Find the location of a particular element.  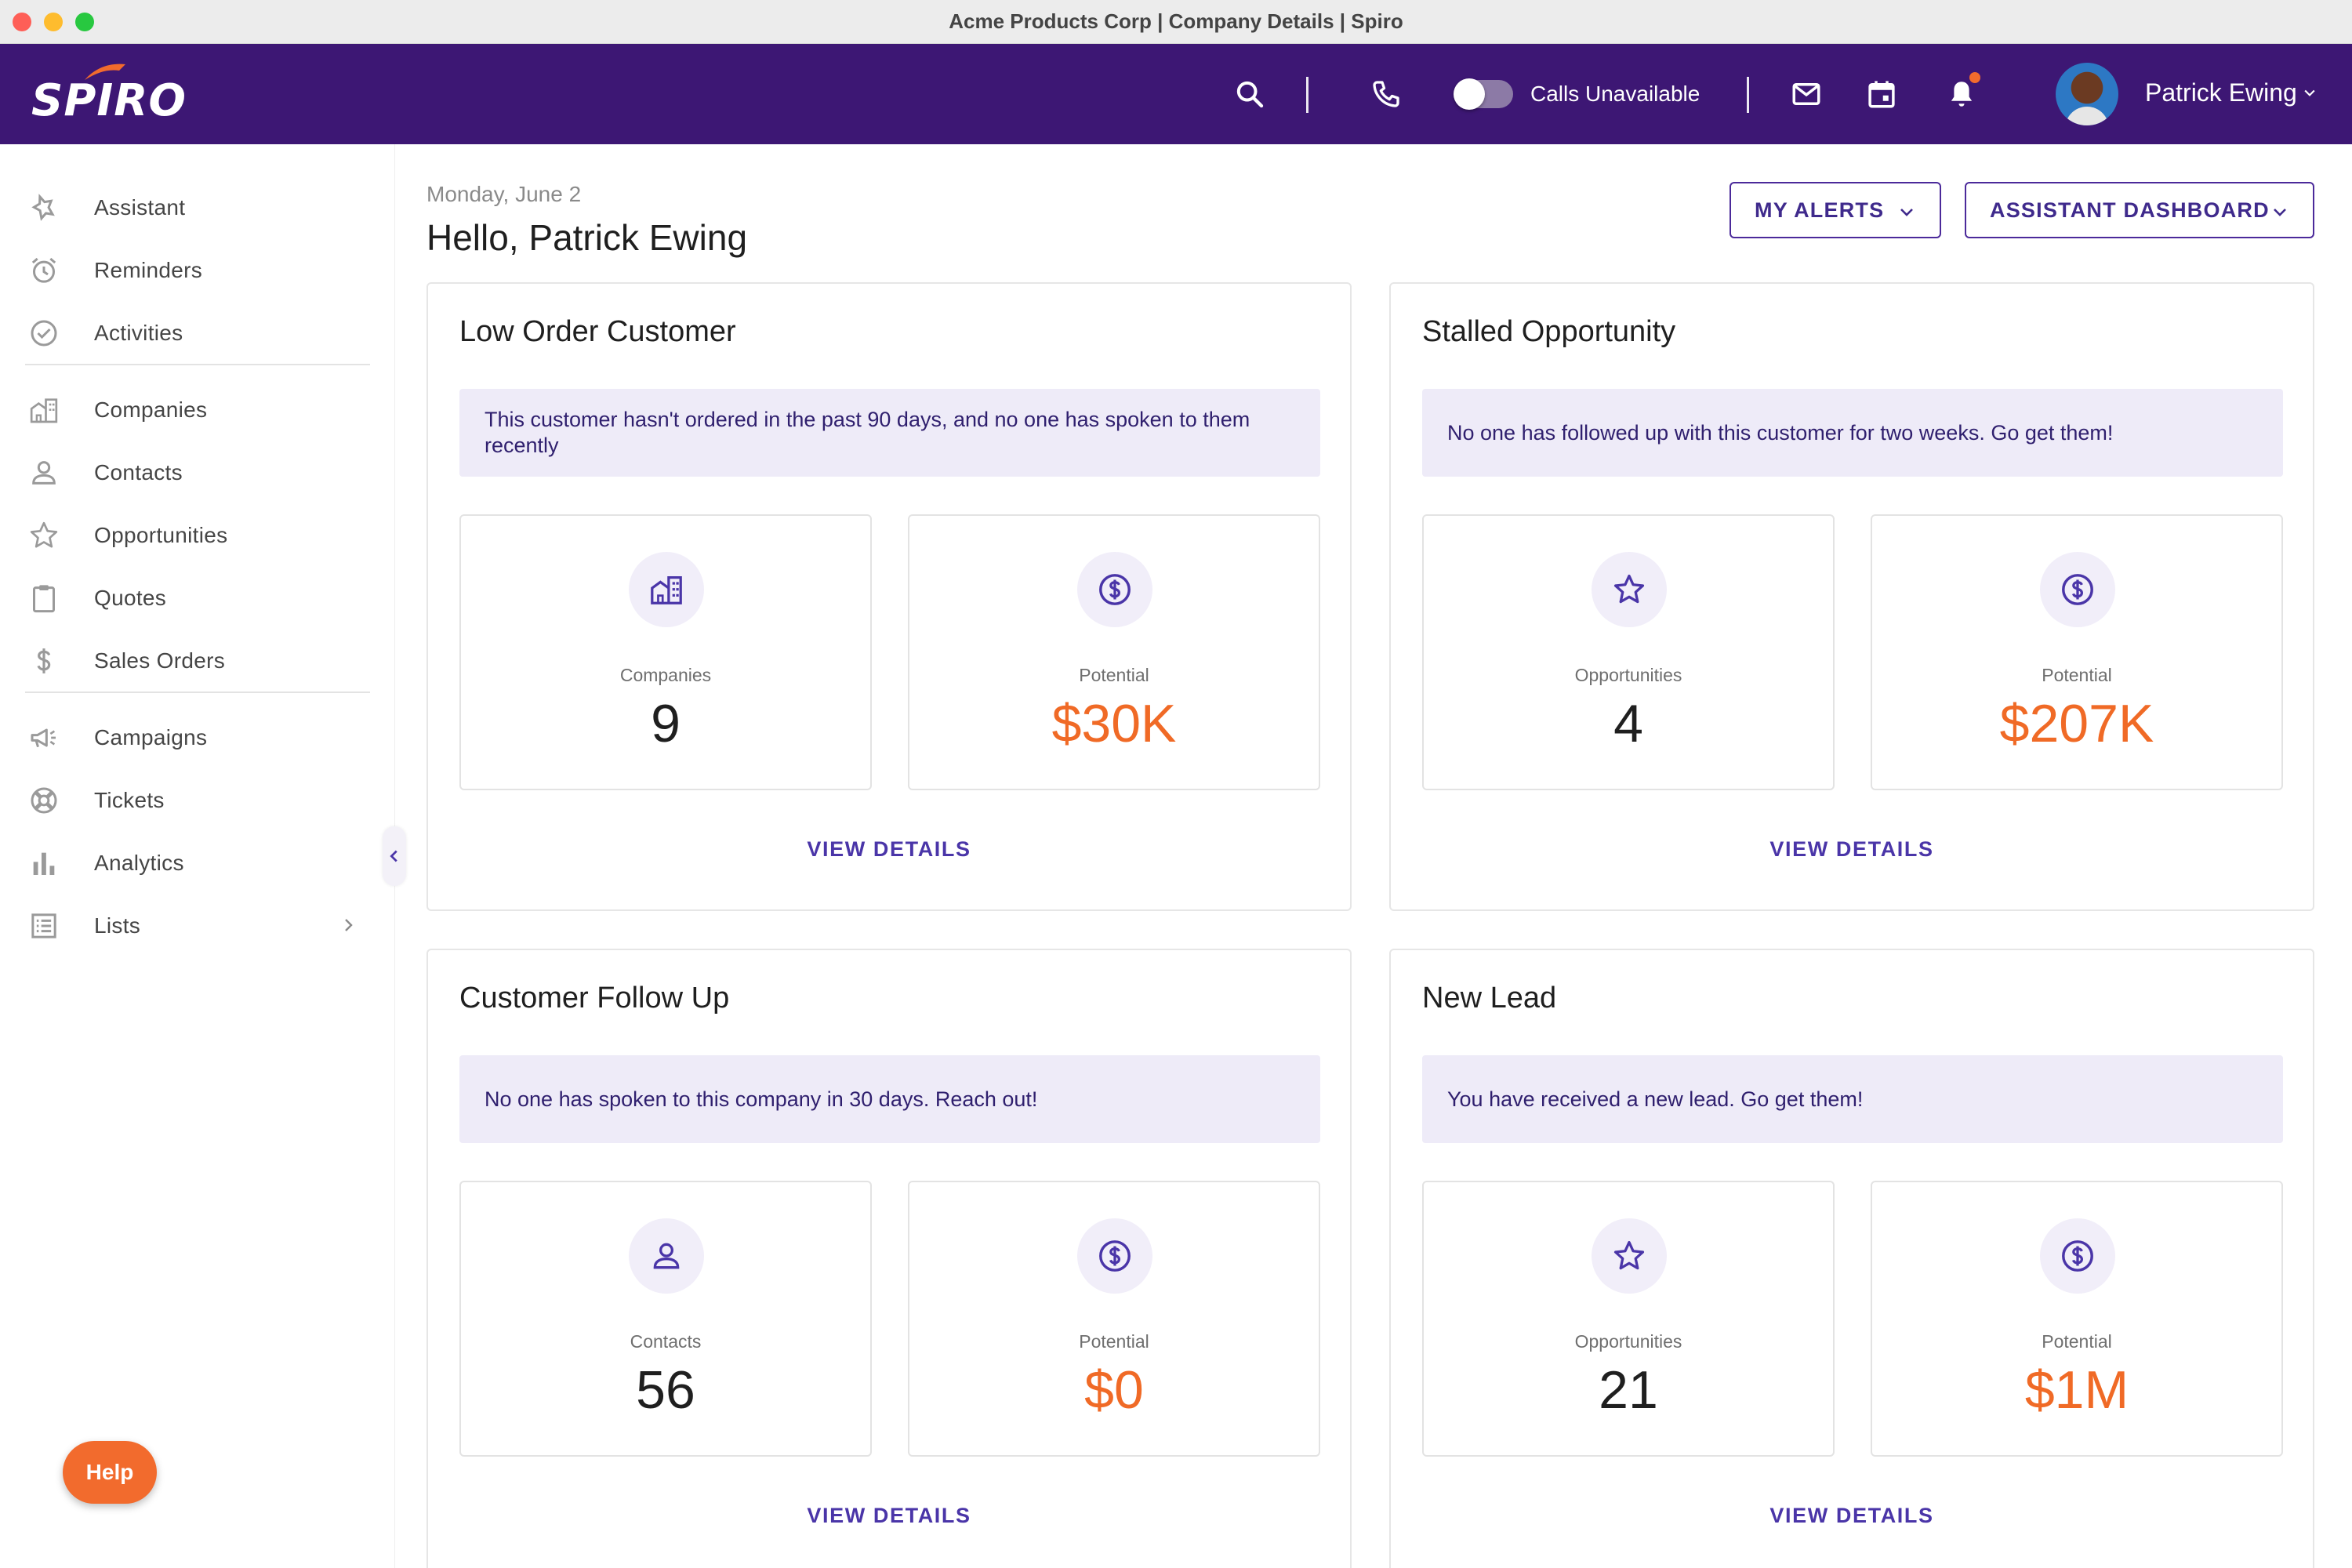

stat-value: 9 is located at coordinates (666, 723).